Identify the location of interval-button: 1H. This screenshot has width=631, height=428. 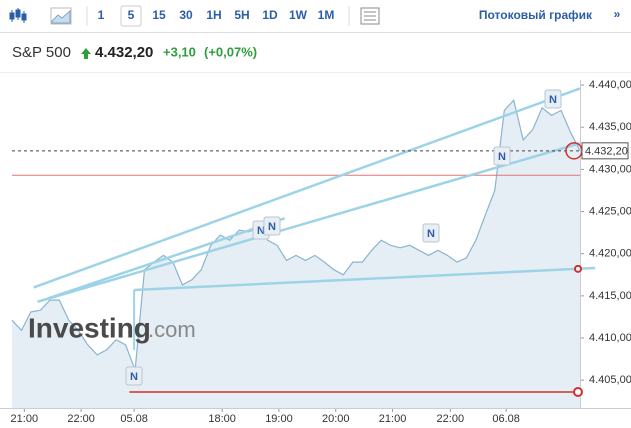
(213, 15).